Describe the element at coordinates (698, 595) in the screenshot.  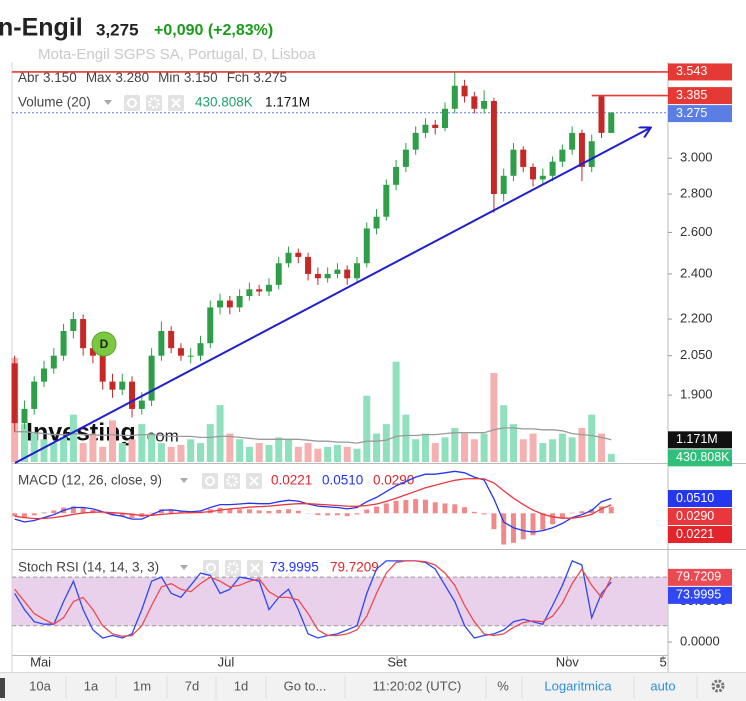
I see `series-0-tag-label: 73.9995` at that location.